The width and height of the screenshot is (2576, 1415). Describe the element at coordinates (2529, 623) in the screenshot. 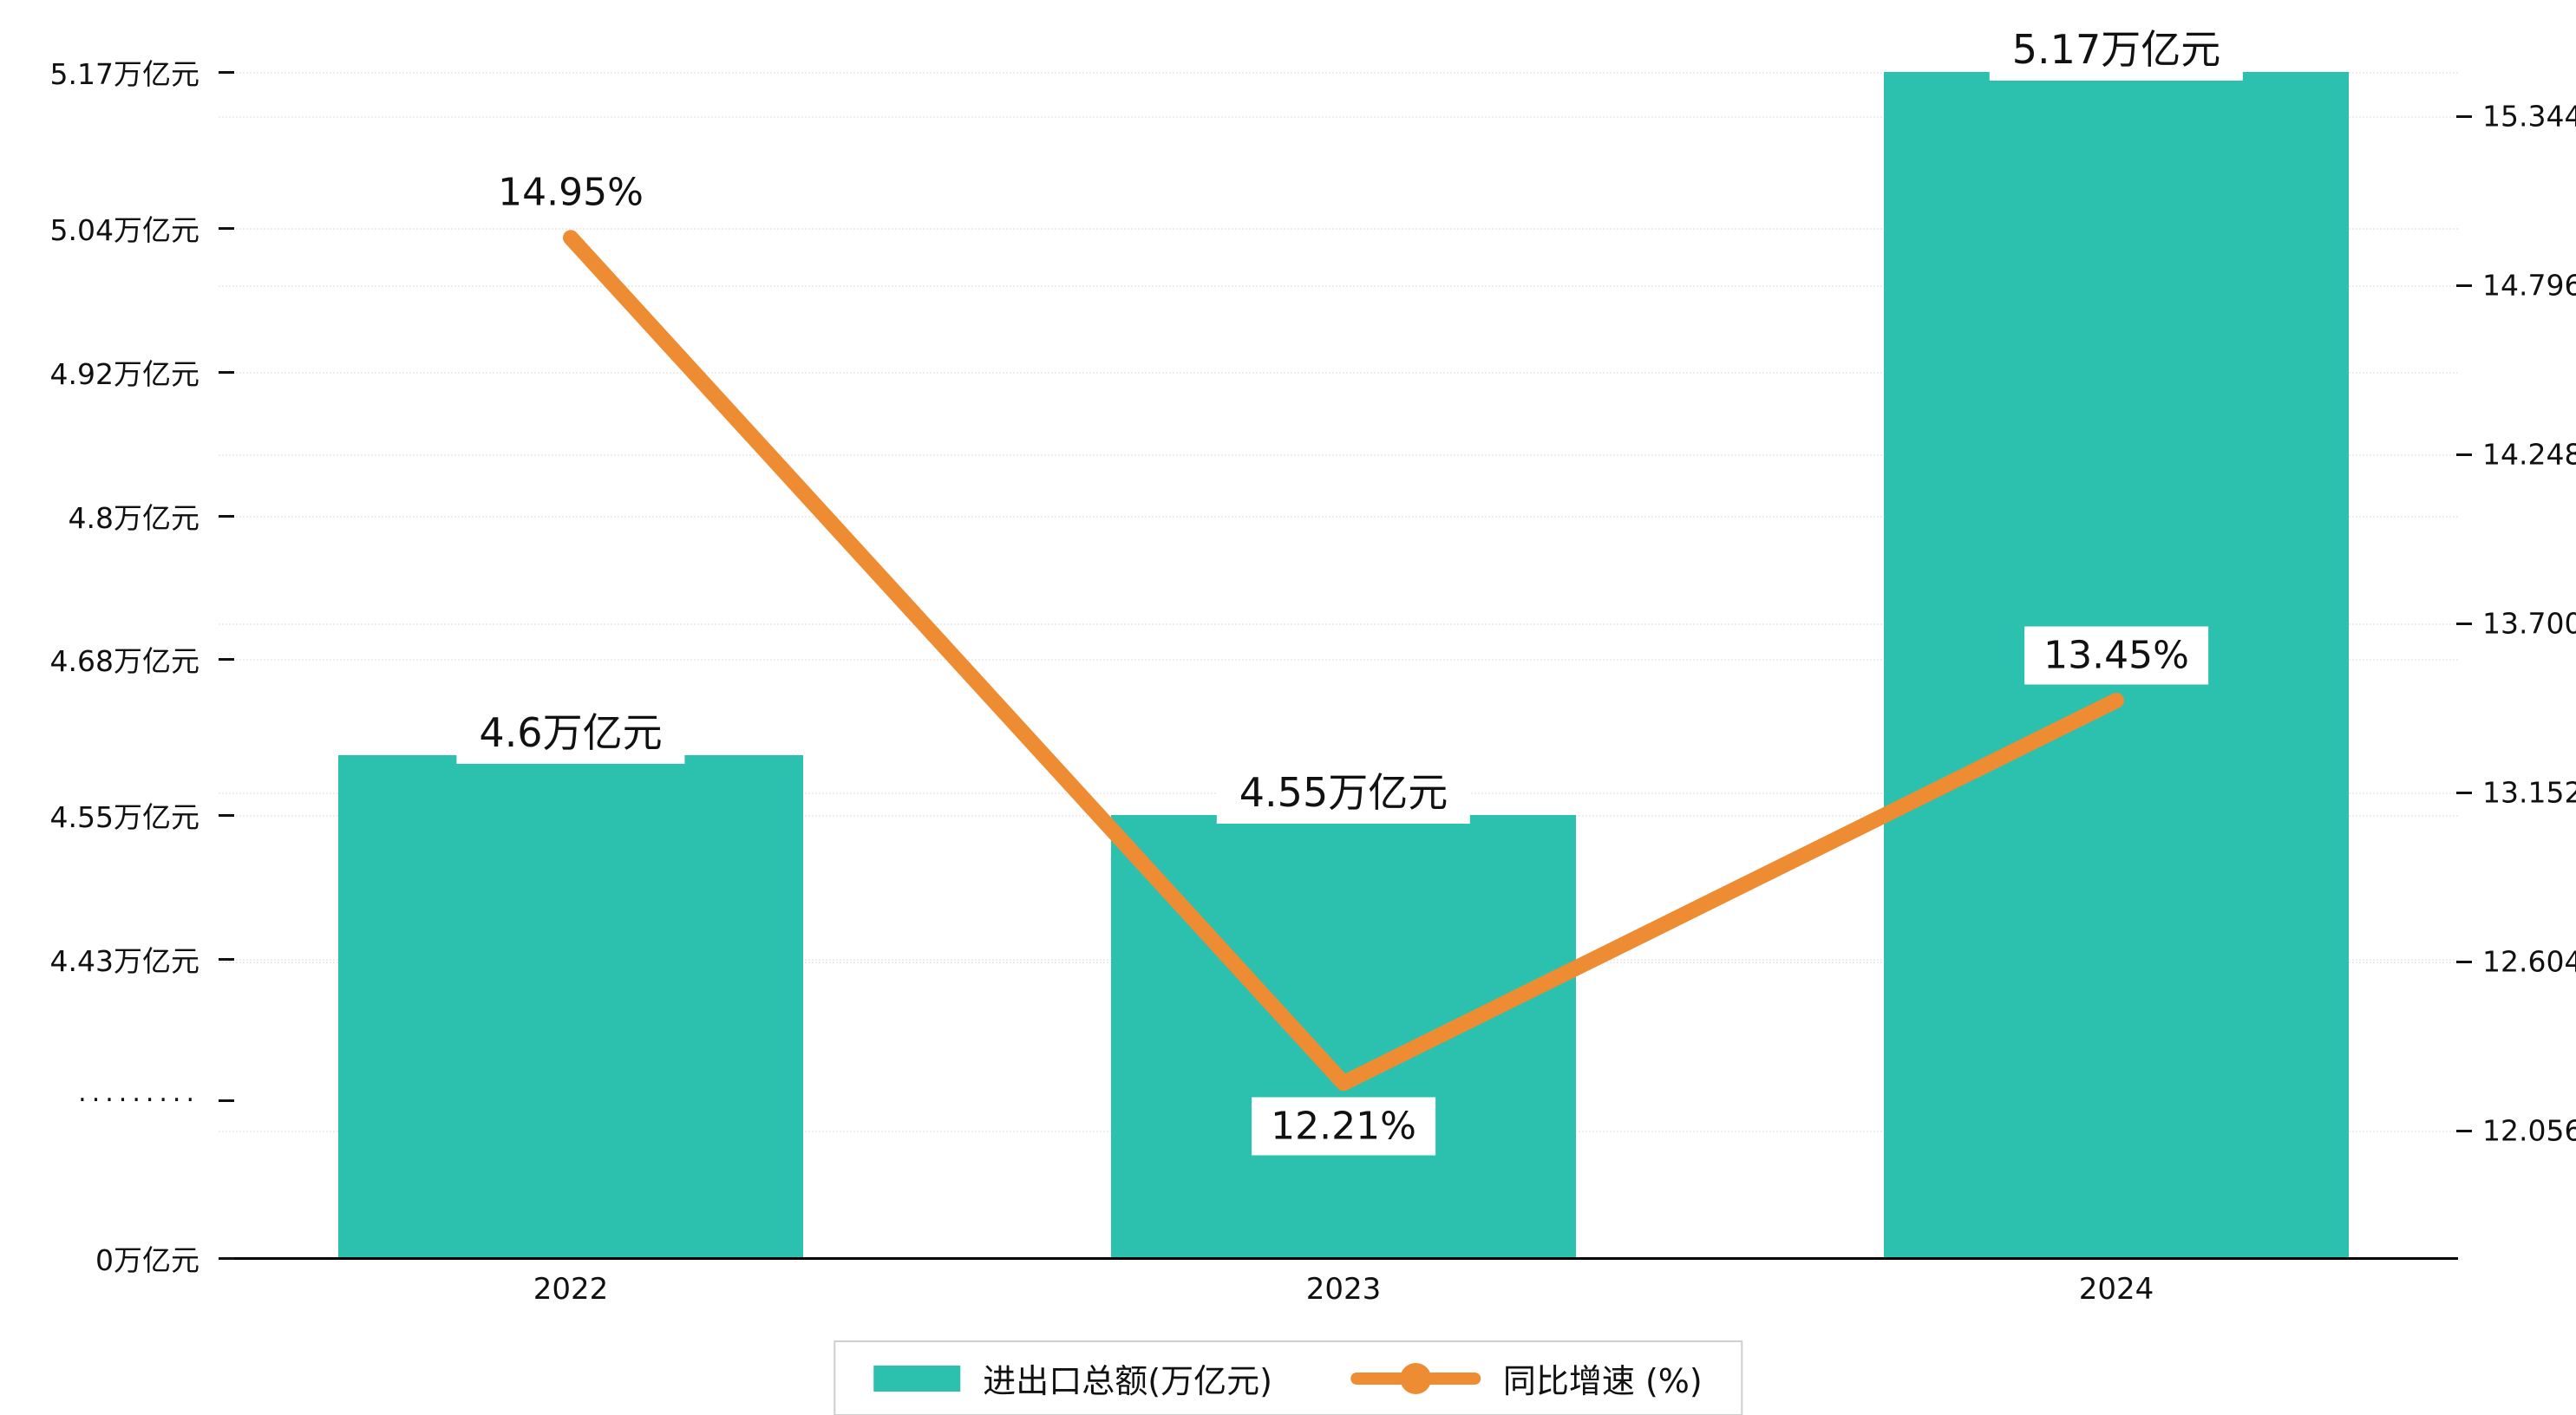

I see `right-axis-tick-label: 13.700` at that location.